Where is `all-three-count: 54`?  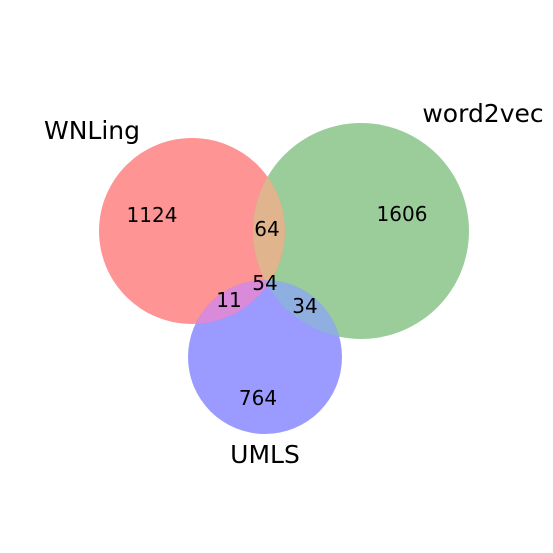
all-three-count: 54 is located at coordinates (264, 283).